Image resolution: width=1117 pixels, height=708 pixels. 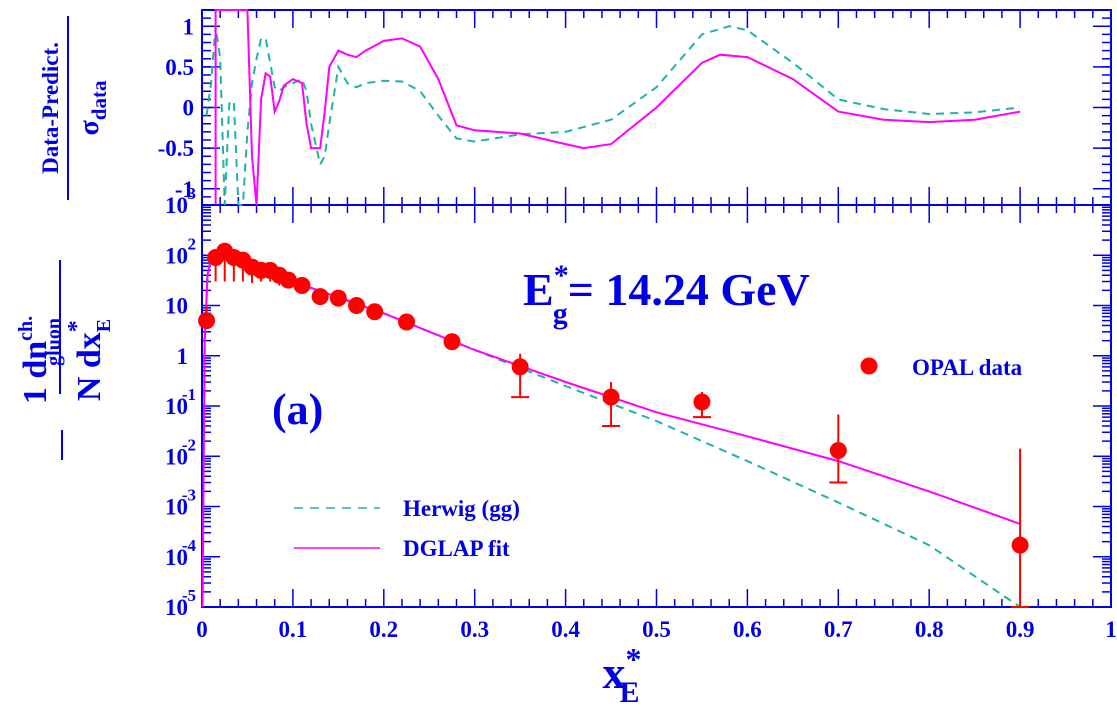 I want to click on ratio-ytick-label: -0.5, so click(x=176, y=148).